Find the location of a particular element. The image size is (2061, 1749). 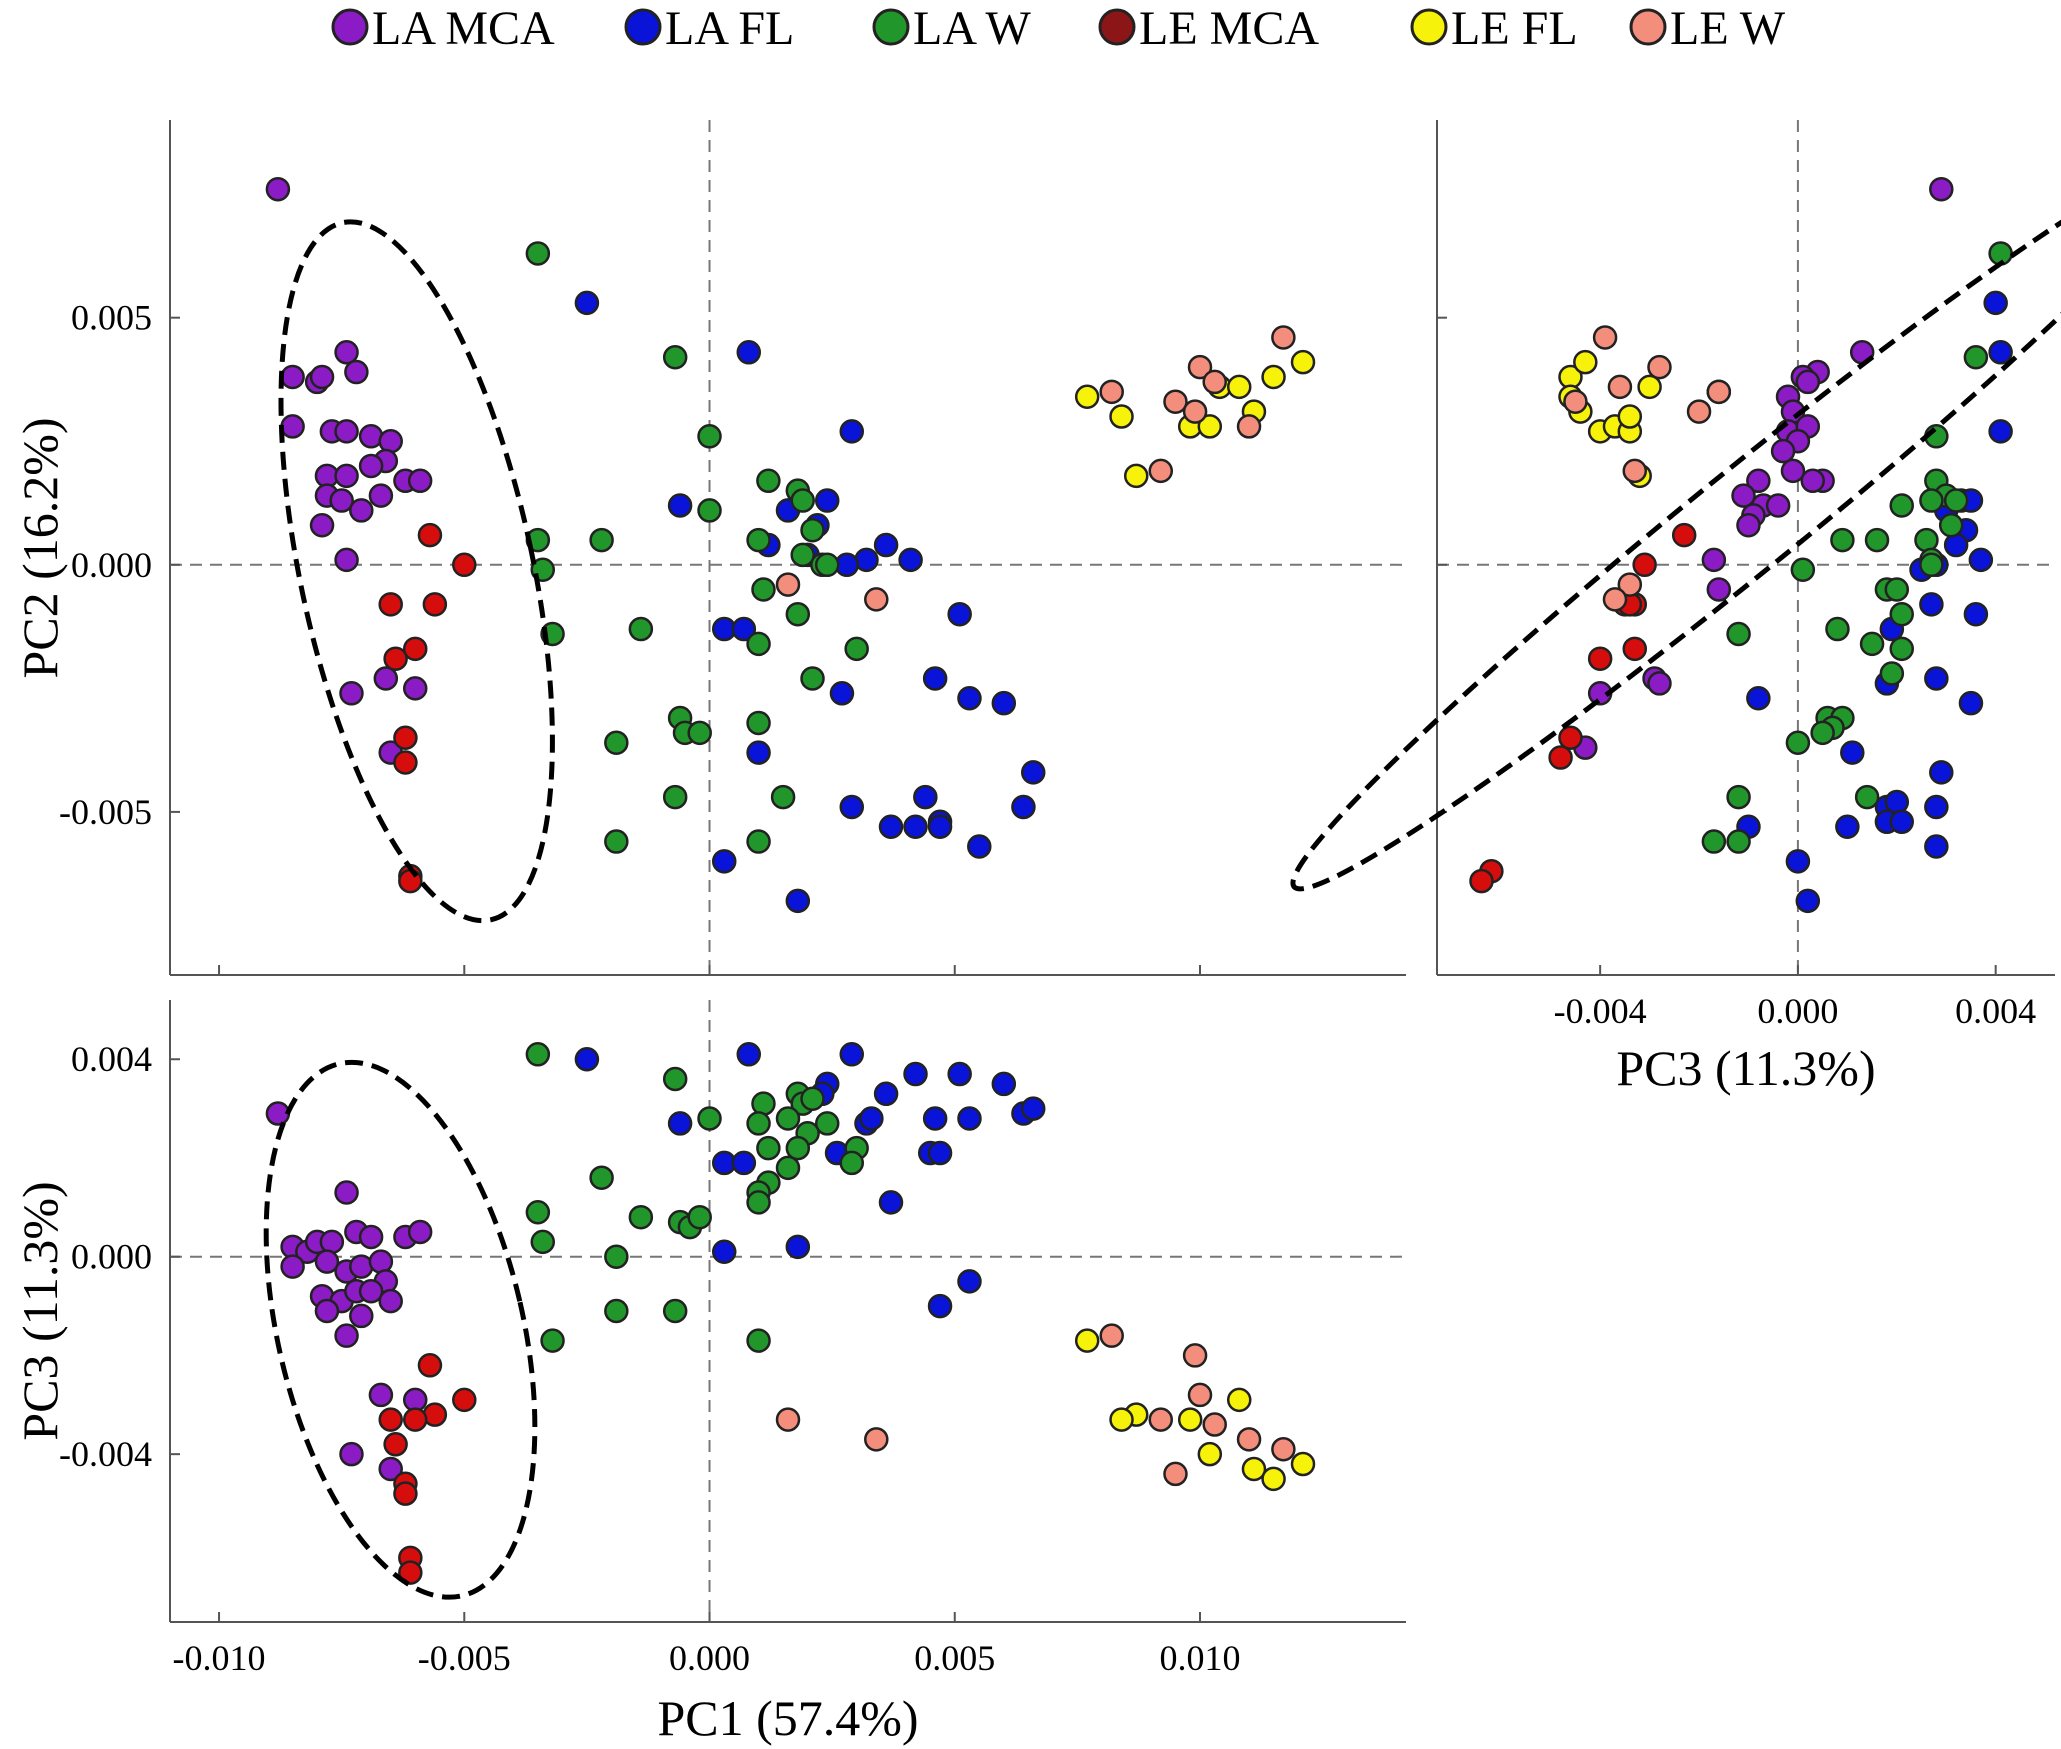

legend-marker-le-w is located at coordinates (1648, 27).